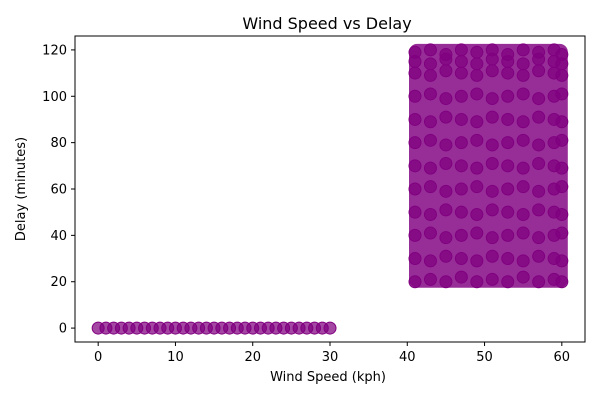 The image size is (600, 400). What do you see at coordinates (484, 357) in the screenshot?
I see `x-tick-label: 50` at bounding box center [484, 357].